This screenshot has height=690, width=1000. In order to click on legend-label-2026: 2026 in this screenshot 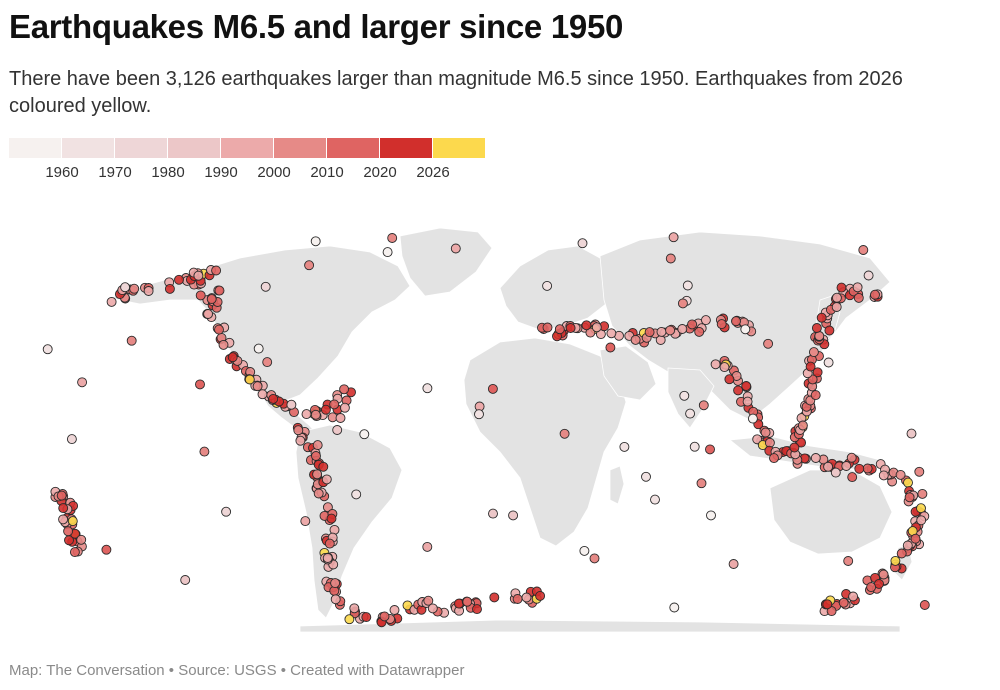, I will do `click(433, 172)`.